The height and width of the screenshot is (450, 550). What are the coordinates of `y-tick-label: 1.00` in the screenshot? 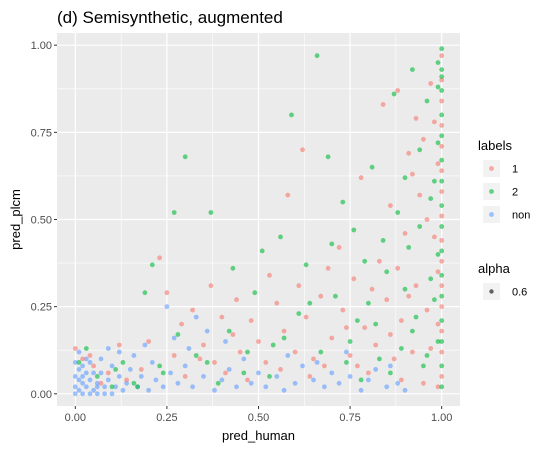 It's located at (41, 46).